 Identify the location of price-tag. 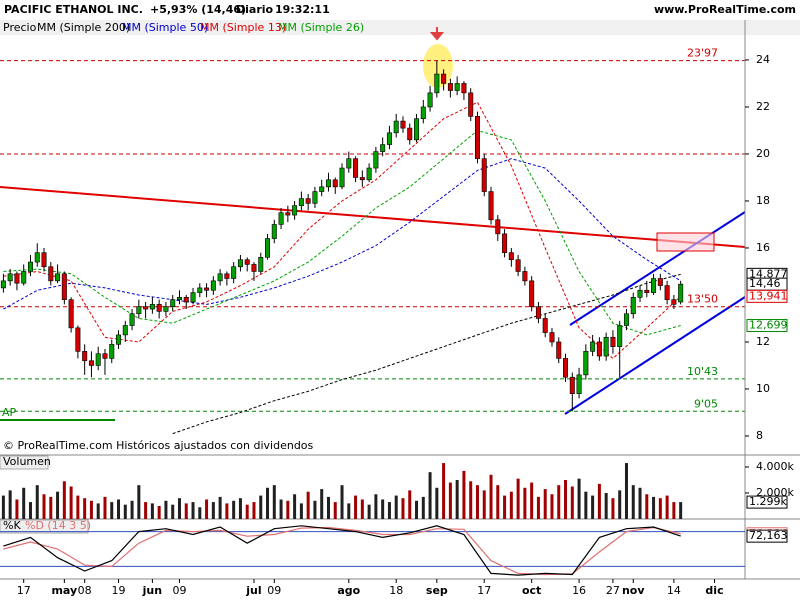
(767, 536).